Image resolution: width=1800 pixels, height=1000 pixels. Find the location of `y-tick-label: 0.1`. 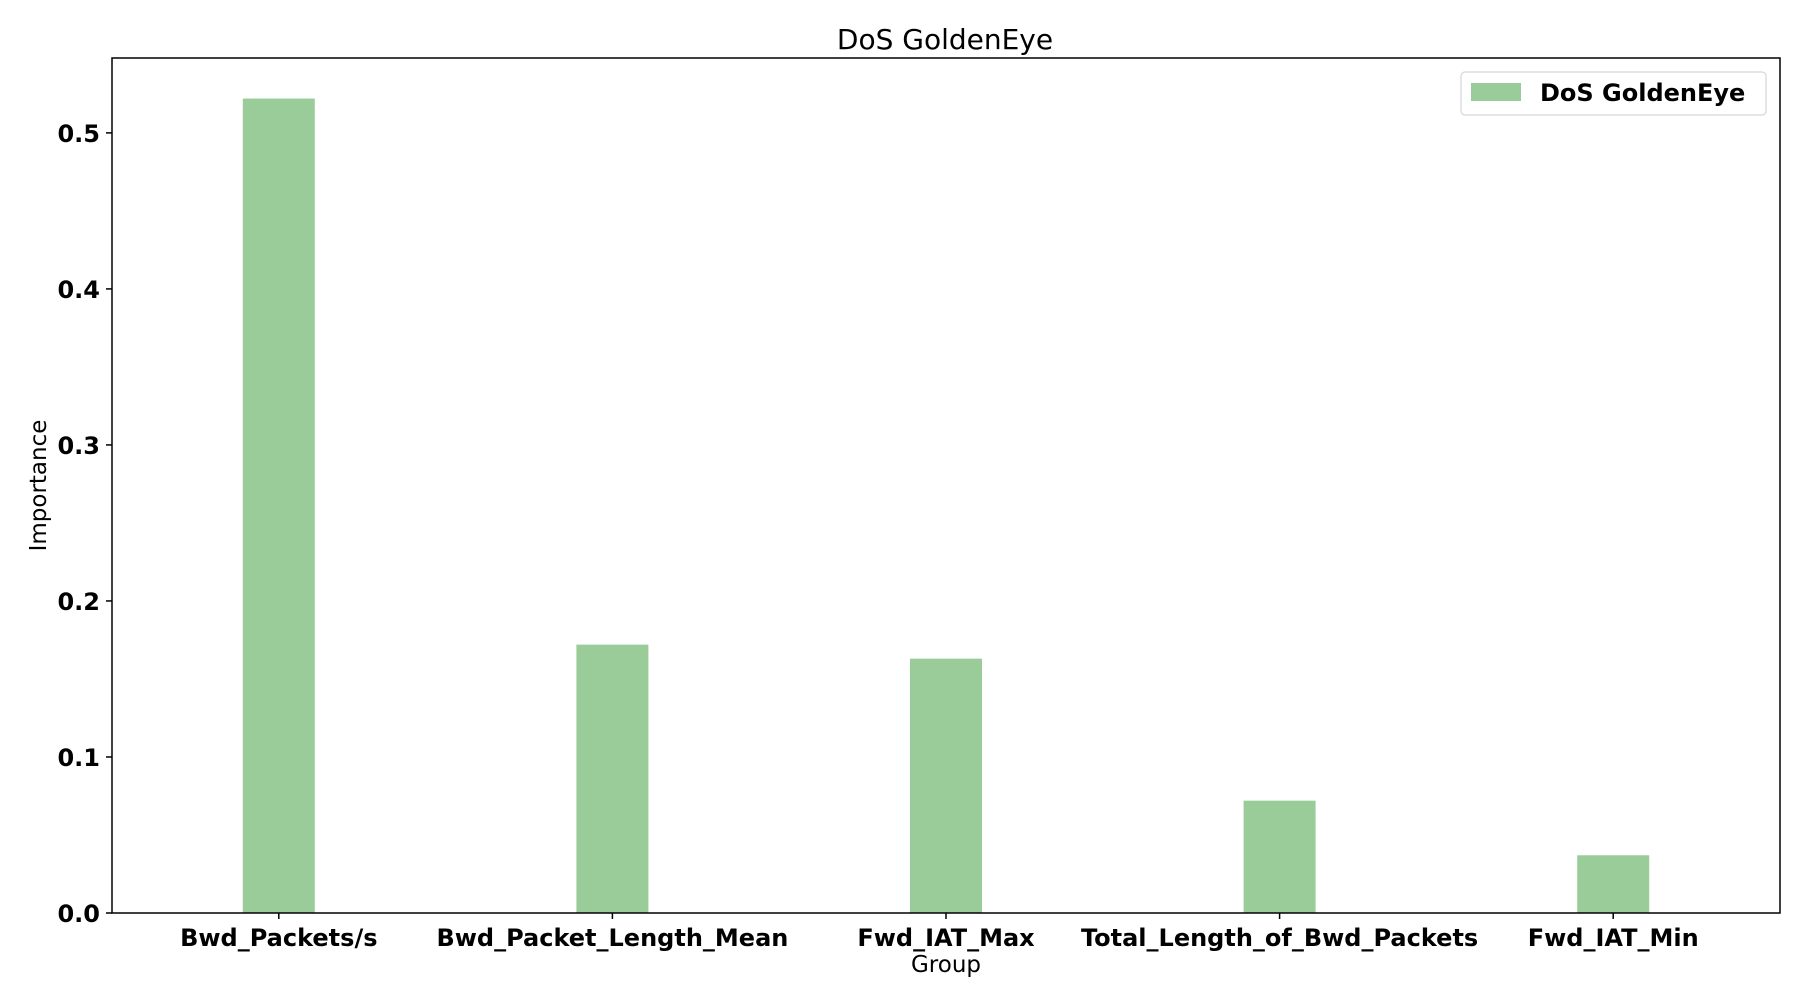

y-tick-label: 0.1 is located at coordinates (78, 758).